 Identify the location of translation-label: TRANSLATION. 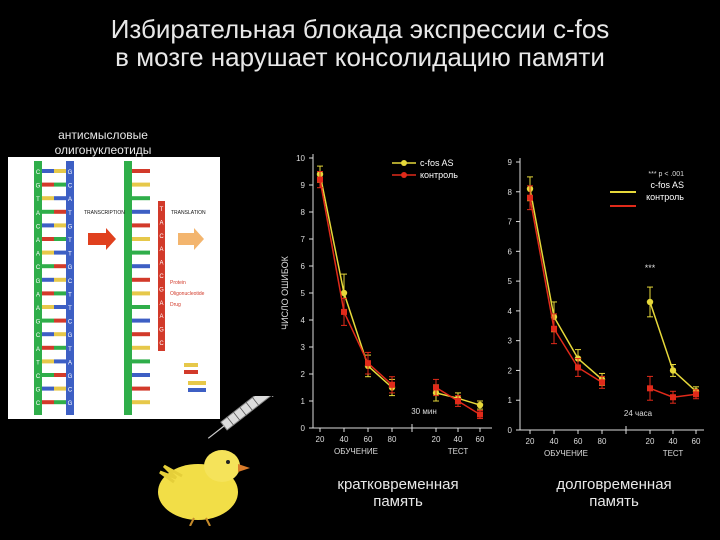
(188, 213).